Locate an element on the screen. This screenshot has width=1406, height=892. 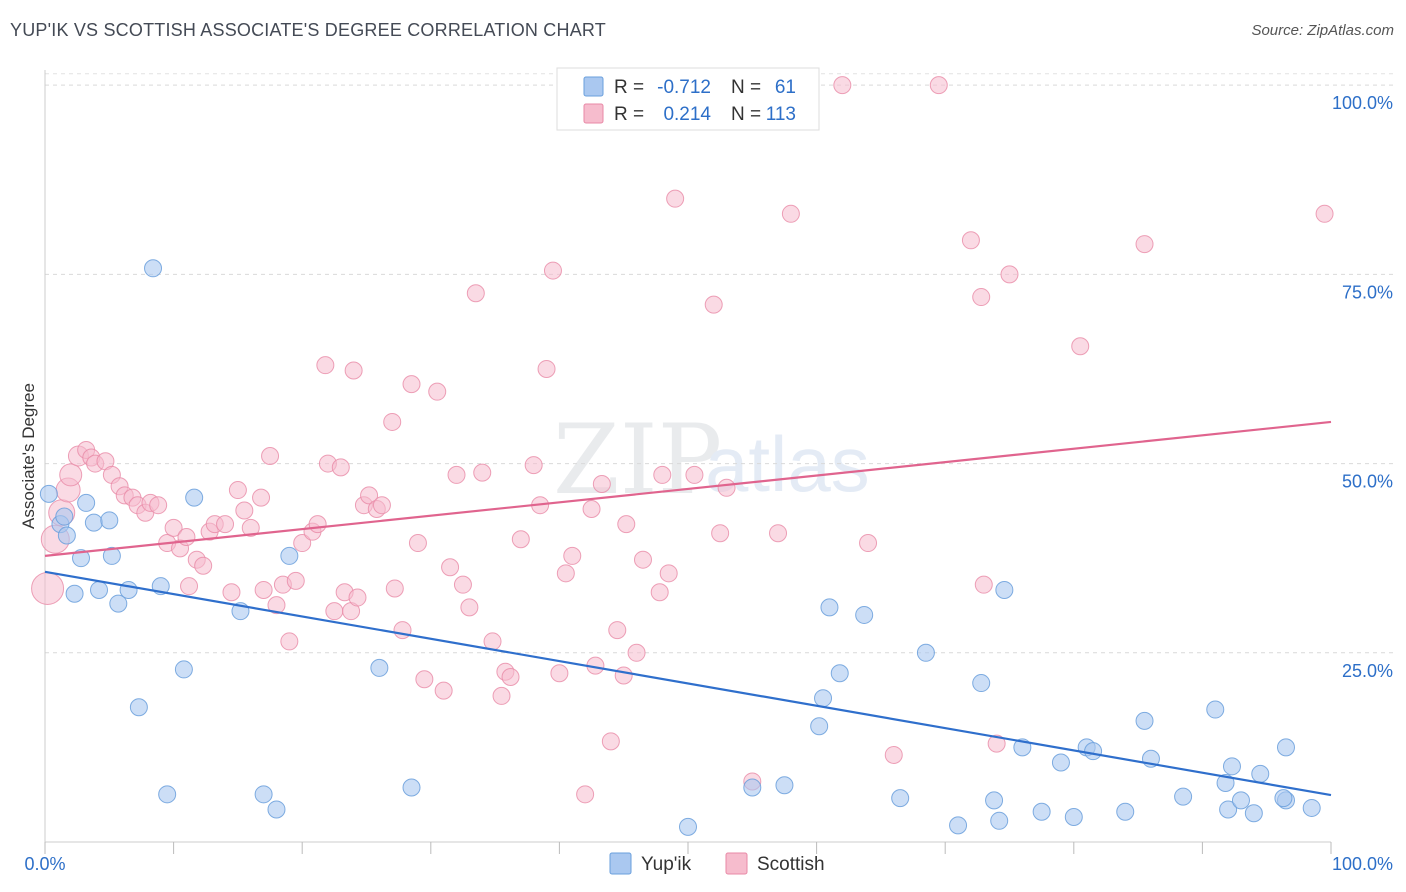
legend-r-label-scottish: R = is located at coordinates (629, 114).